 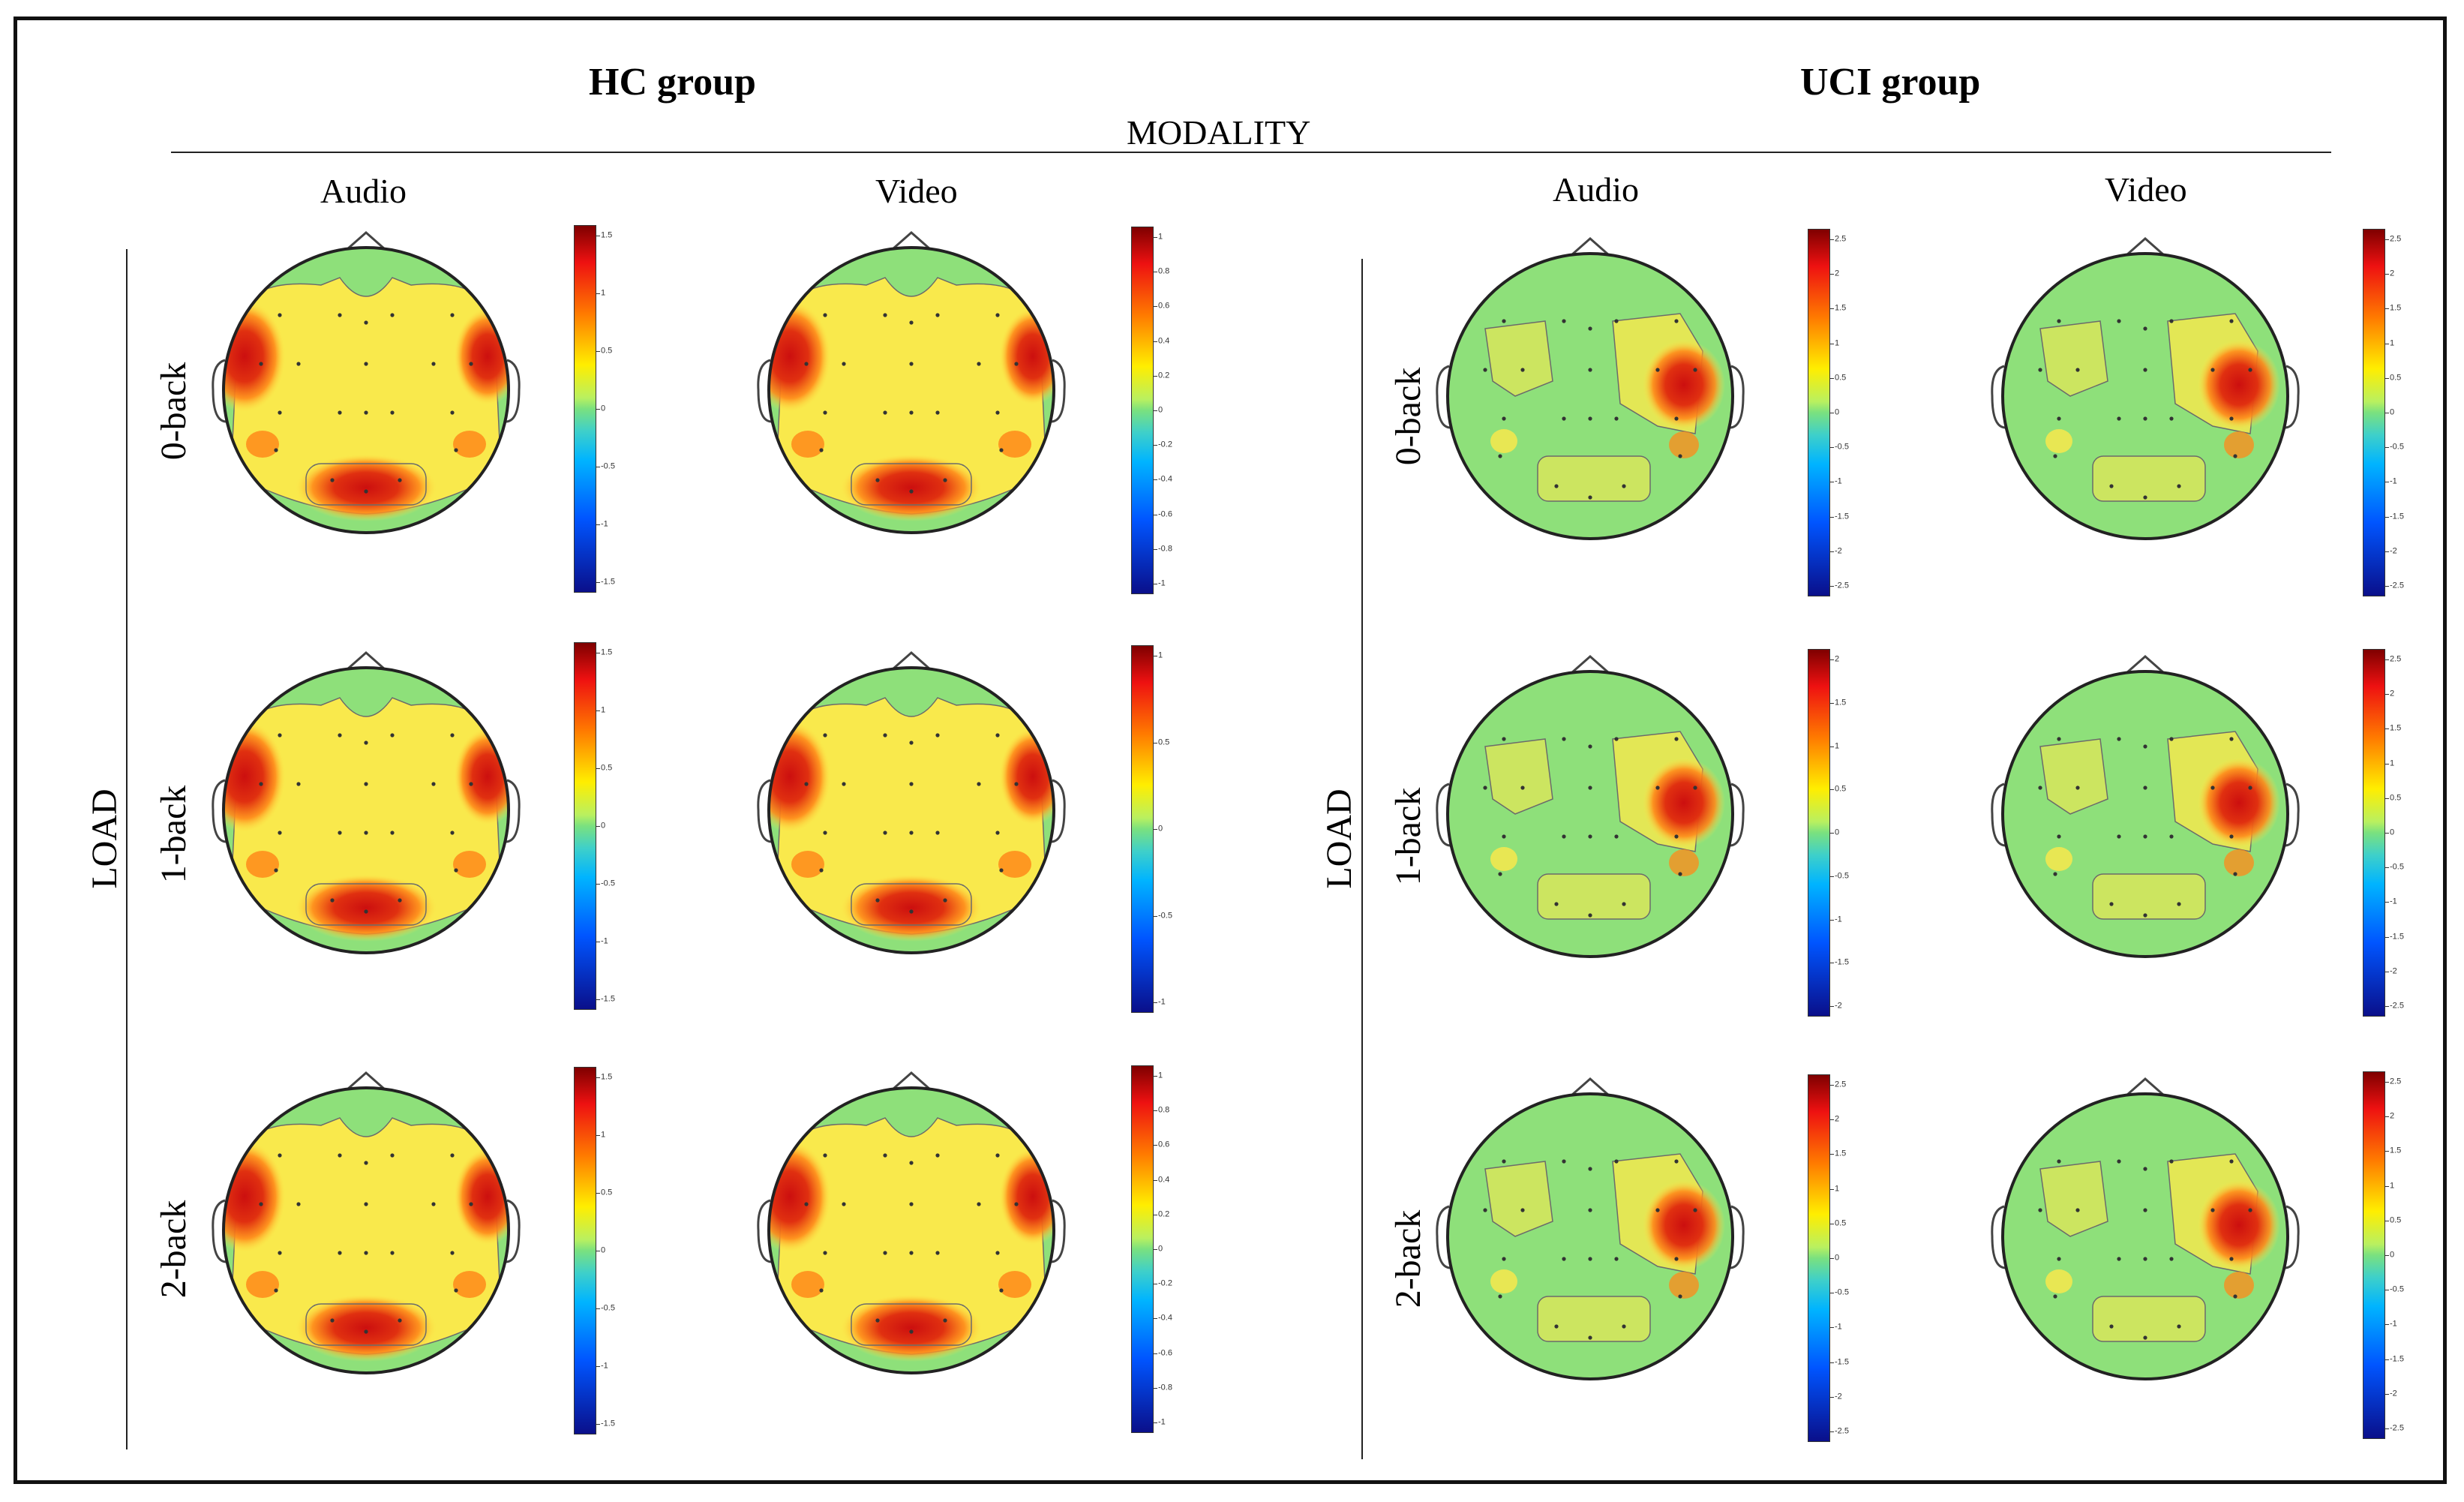 What do you see at coordinates (2146, 189) in the screenshot?
I see `uci-video-column-label: Video` at bounding box center [2146, 189].